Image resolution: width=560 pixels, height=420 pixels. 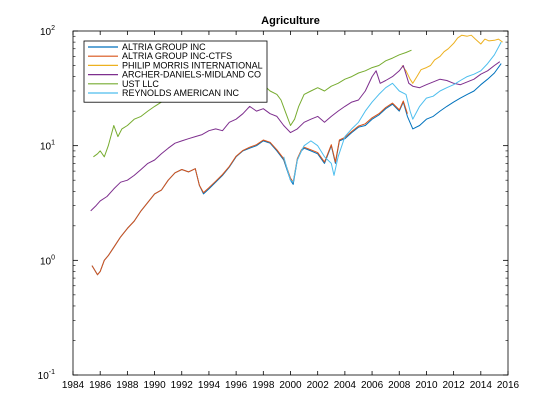 I want to click on x-tick-label: 1994, so click(x=209, y=385).